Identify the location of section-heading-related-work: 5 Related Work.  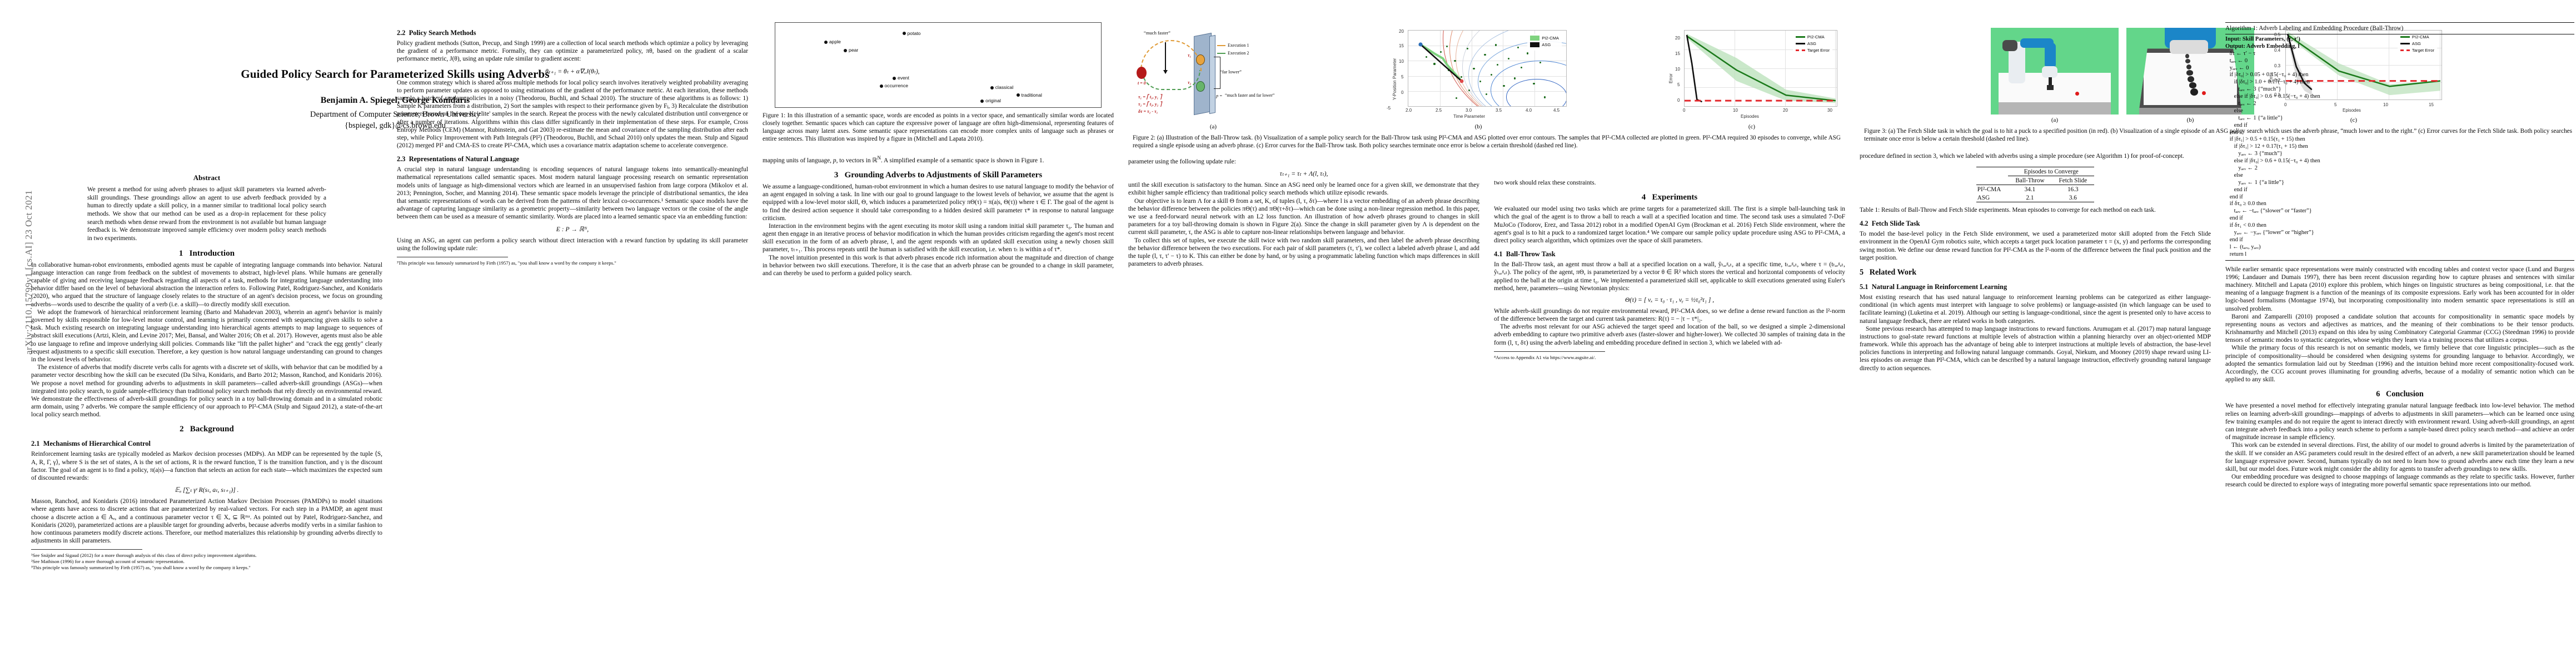
(1888, 272).